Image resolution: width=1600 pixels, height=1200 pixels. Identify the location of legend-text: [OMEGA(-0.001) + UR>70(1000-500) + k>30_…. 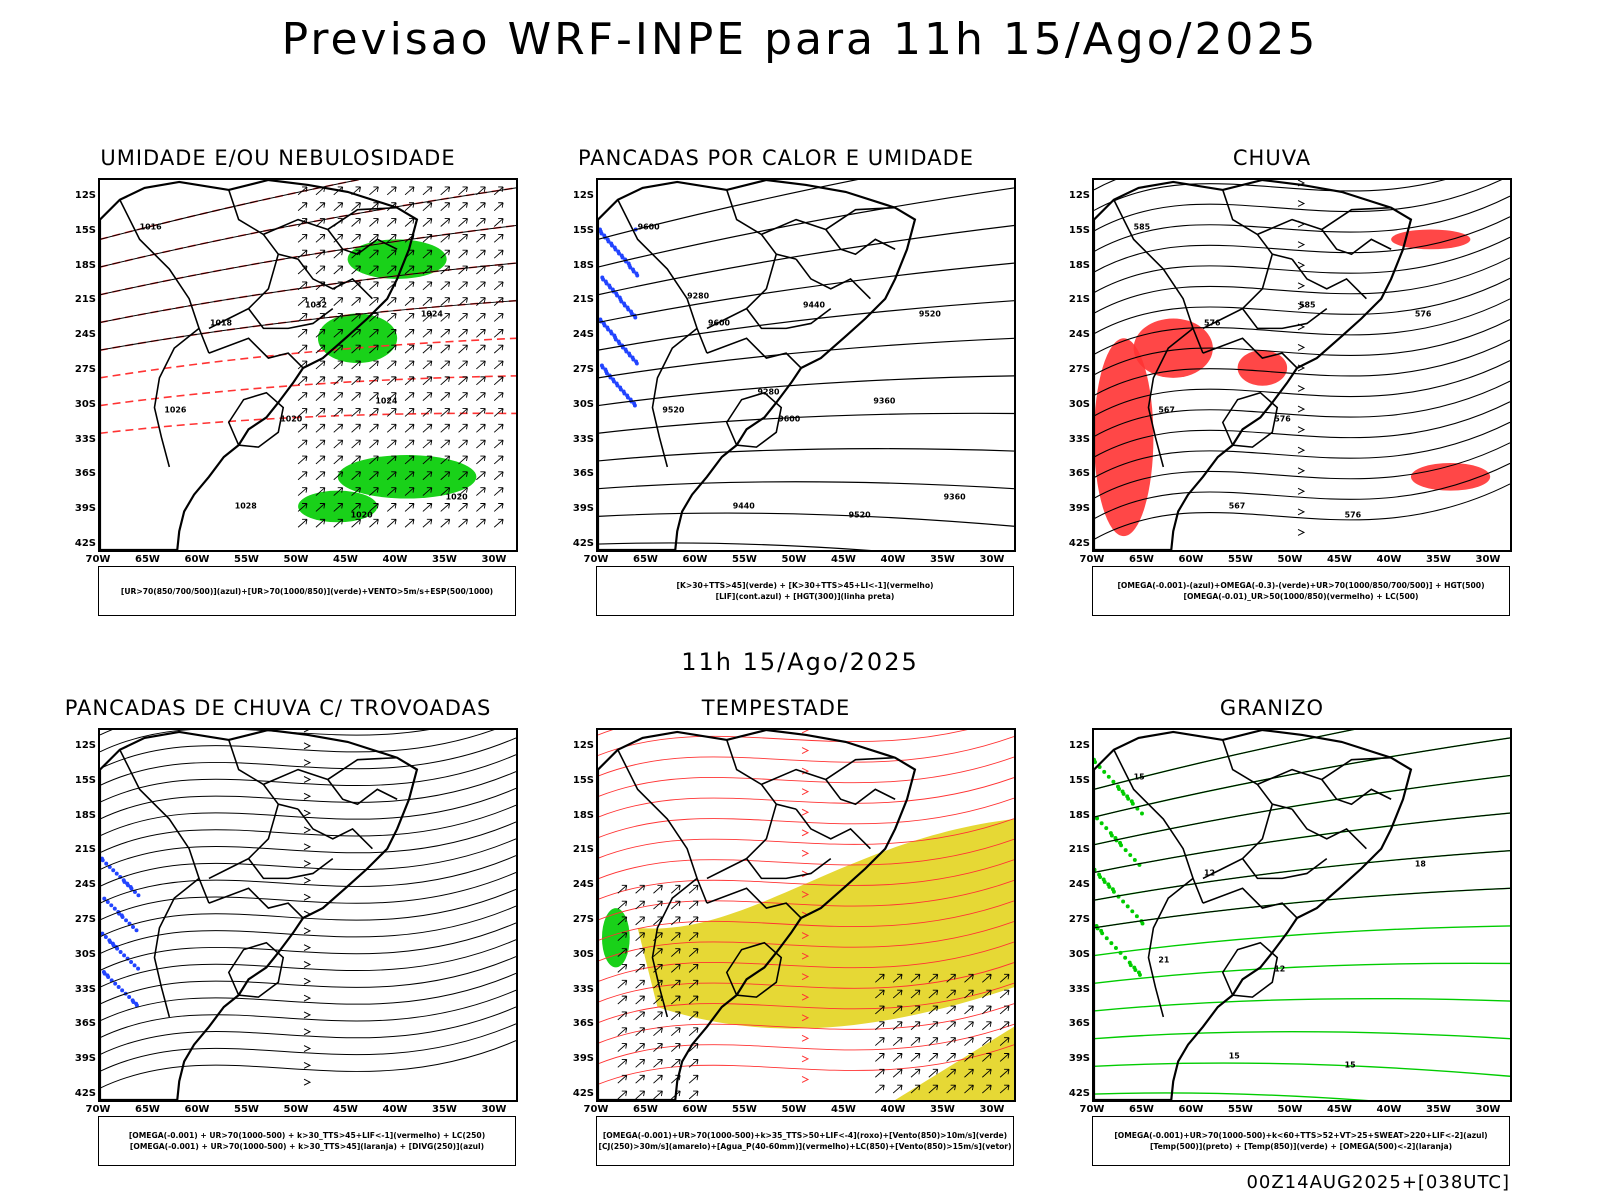
(307, 1135).